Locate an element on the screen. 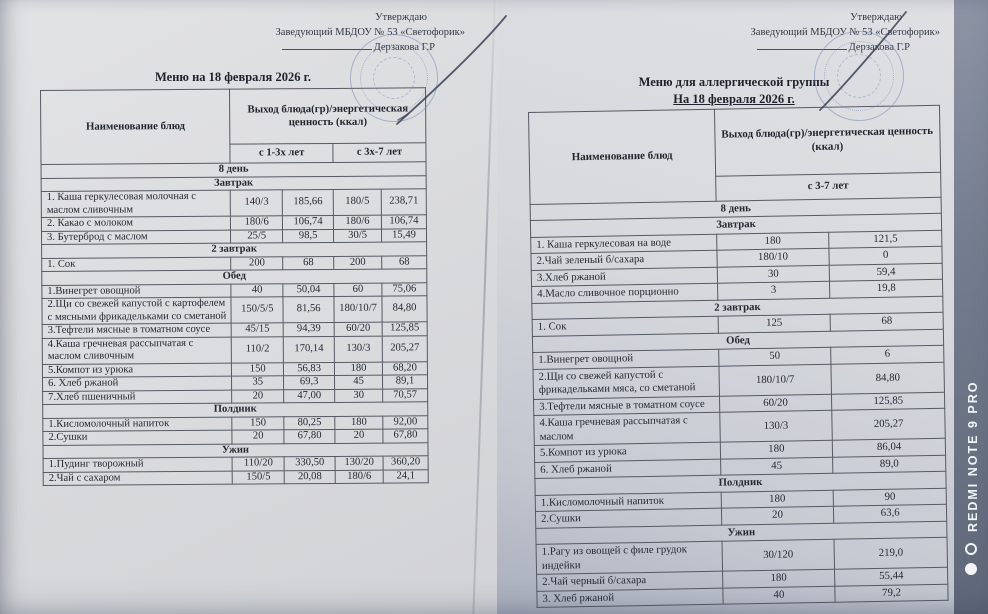  dish-value-cell: 150 is located at coordinates (258, 423).